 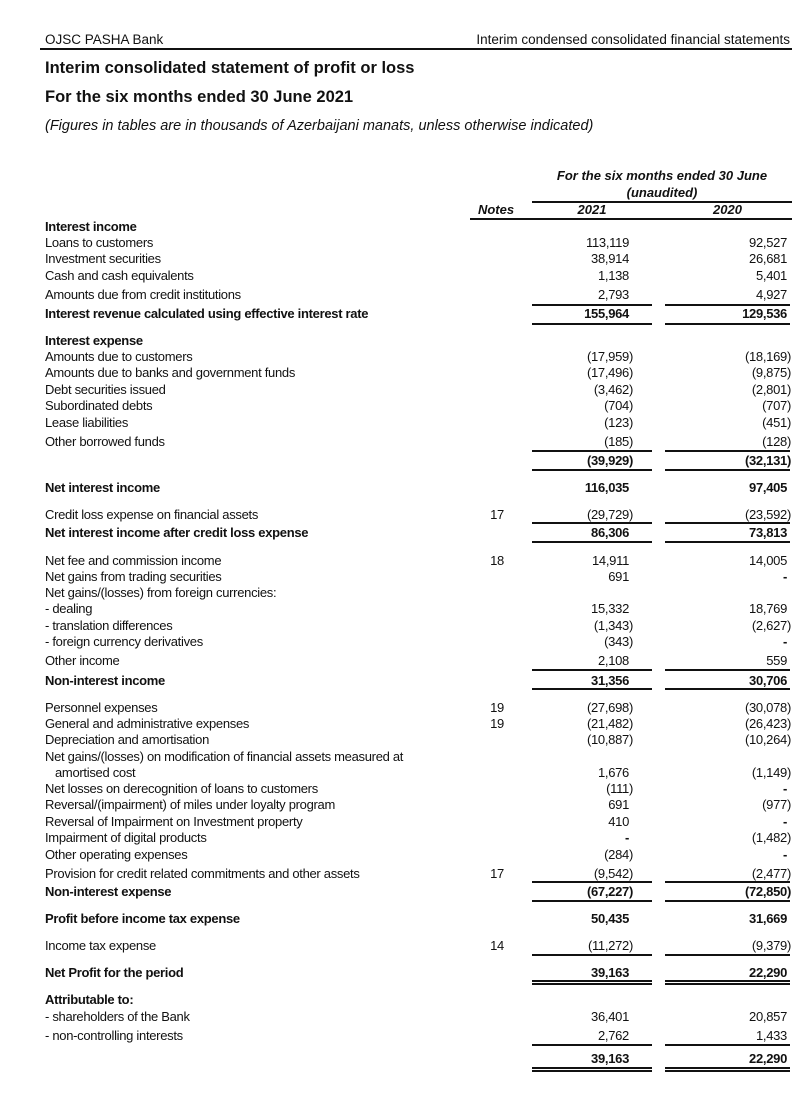 What do you see at coordinates (771, 294) in the screenshot?
I see `value-2020: 4,927` at bounding box center [771, 294].